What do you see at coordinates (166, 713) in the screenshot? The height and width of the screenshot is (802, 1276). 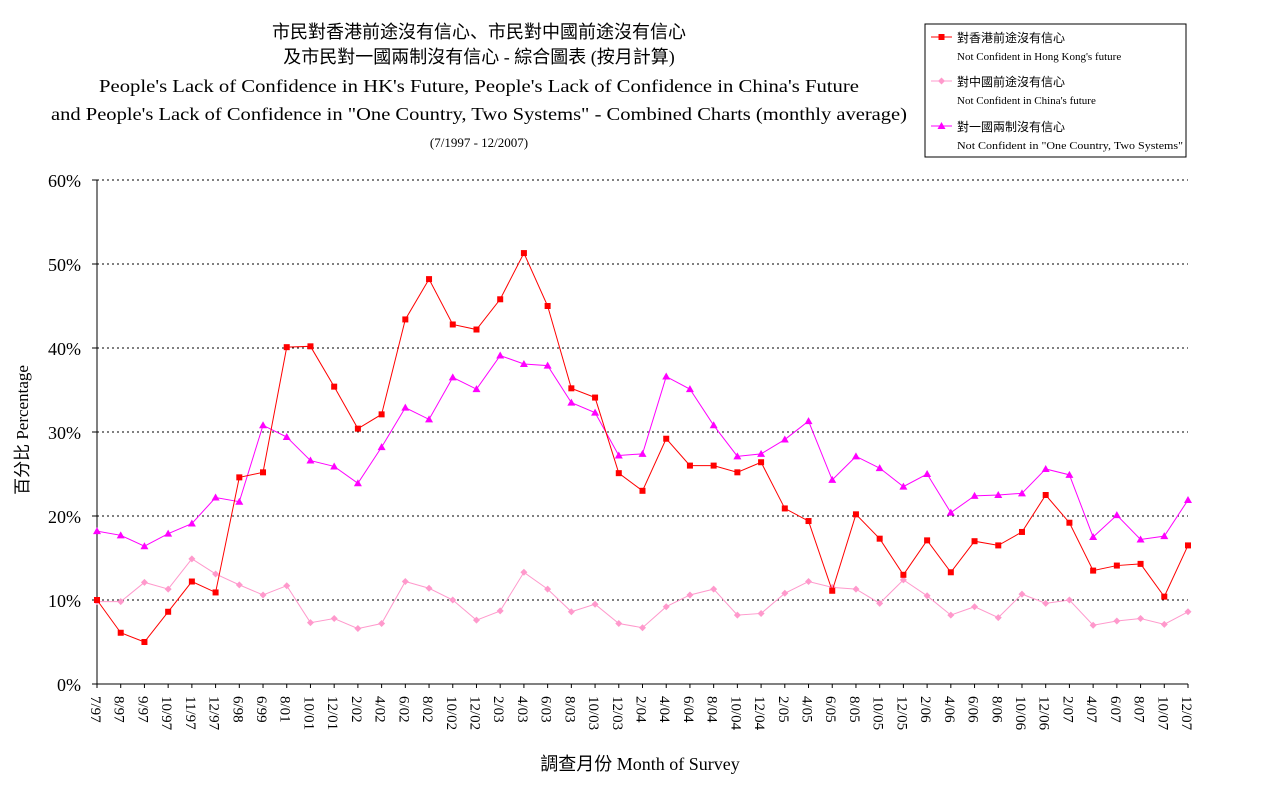 I see `x-tick-label: 10/97` at bounding box center [166, 713].